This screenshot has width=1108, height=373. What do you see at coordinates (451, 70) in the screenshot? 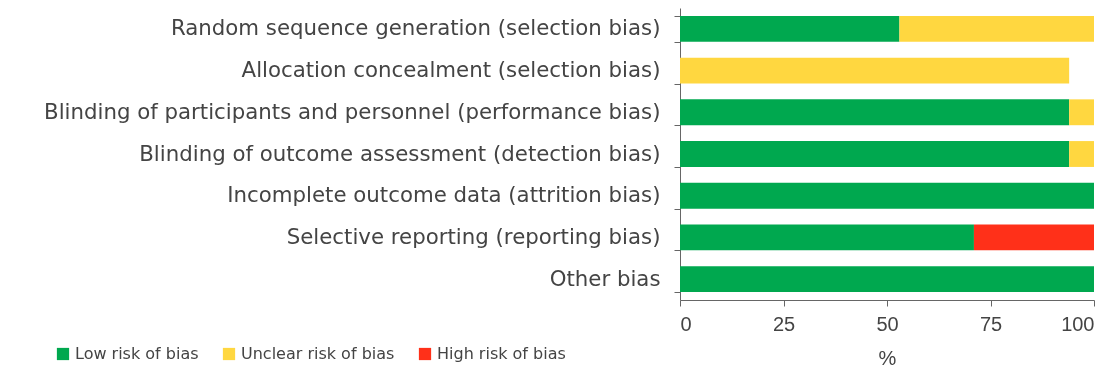
I see `y-tick-label: Allocation concealment (selection bias)` at bounding box center [451, 70].